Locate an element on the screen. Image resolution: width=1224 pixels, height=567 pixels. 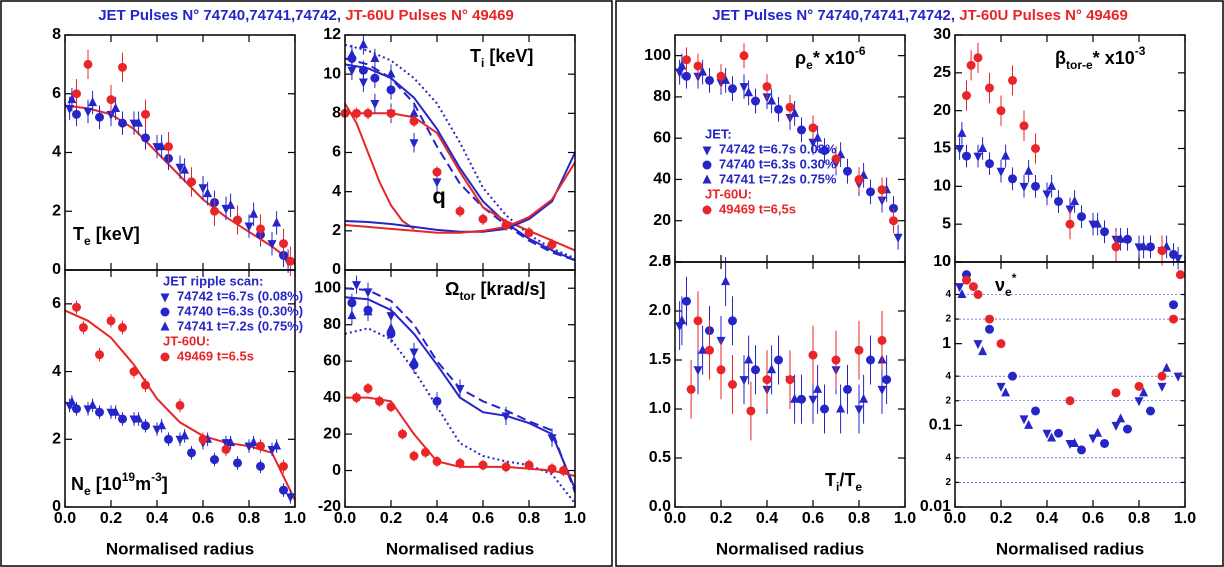
y-tick-label: 100 is located at coordinates (327, 287).